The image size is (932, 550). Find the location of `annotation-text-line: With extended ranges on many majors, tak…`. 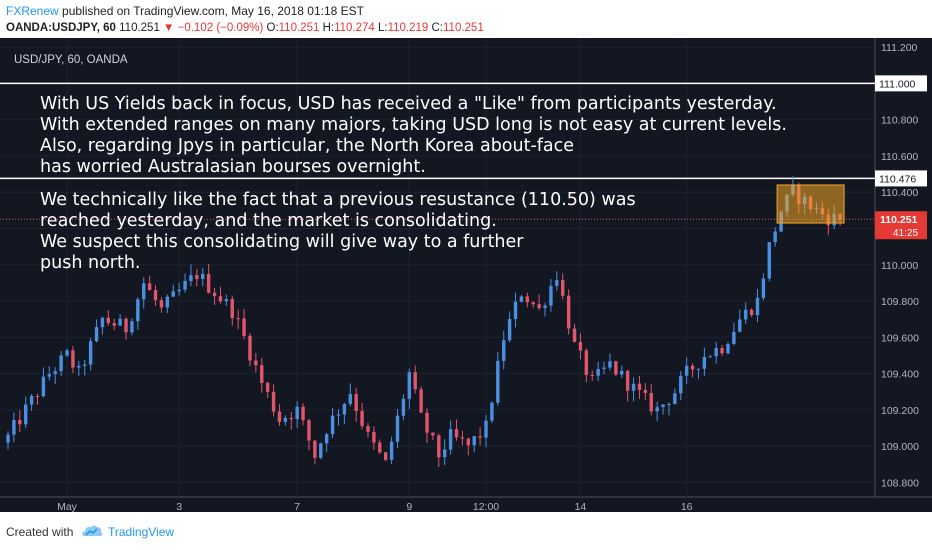

annotation-text-line: With extended ranges on many majors, tak… is located at coordinates (413, 125).